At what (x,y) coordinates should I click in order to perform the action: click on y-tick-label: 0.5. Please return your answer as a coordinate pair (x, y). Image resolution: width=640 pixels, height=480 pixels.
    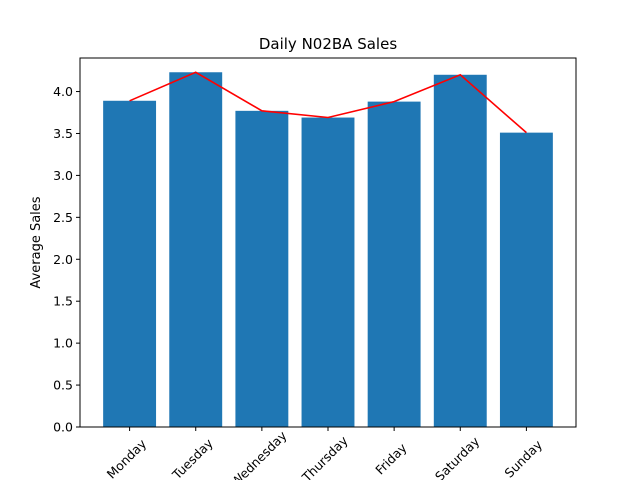
    Looking at the image, I should click on (63, 385).